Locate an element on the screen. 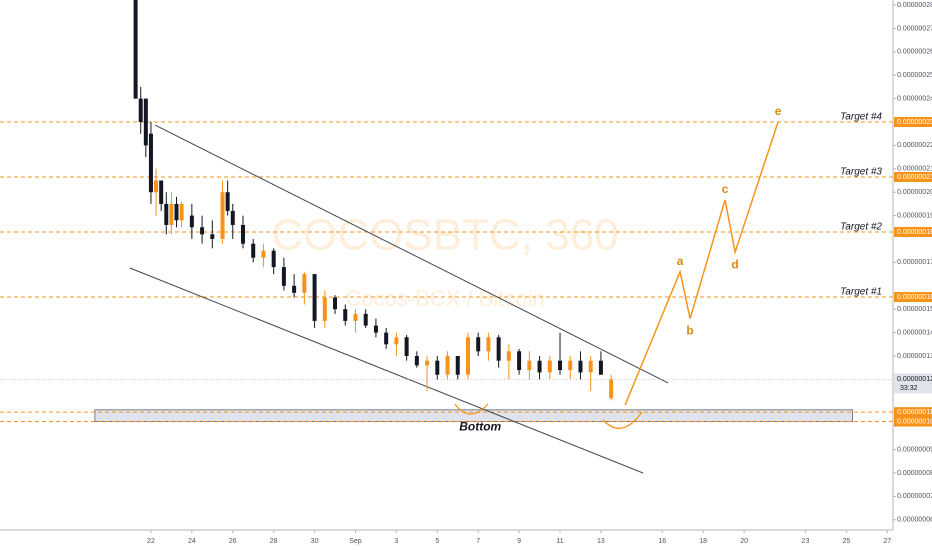 This screenshot has height=550, width=932. x-tick-label: 18 is located at coordinates (703, 541).